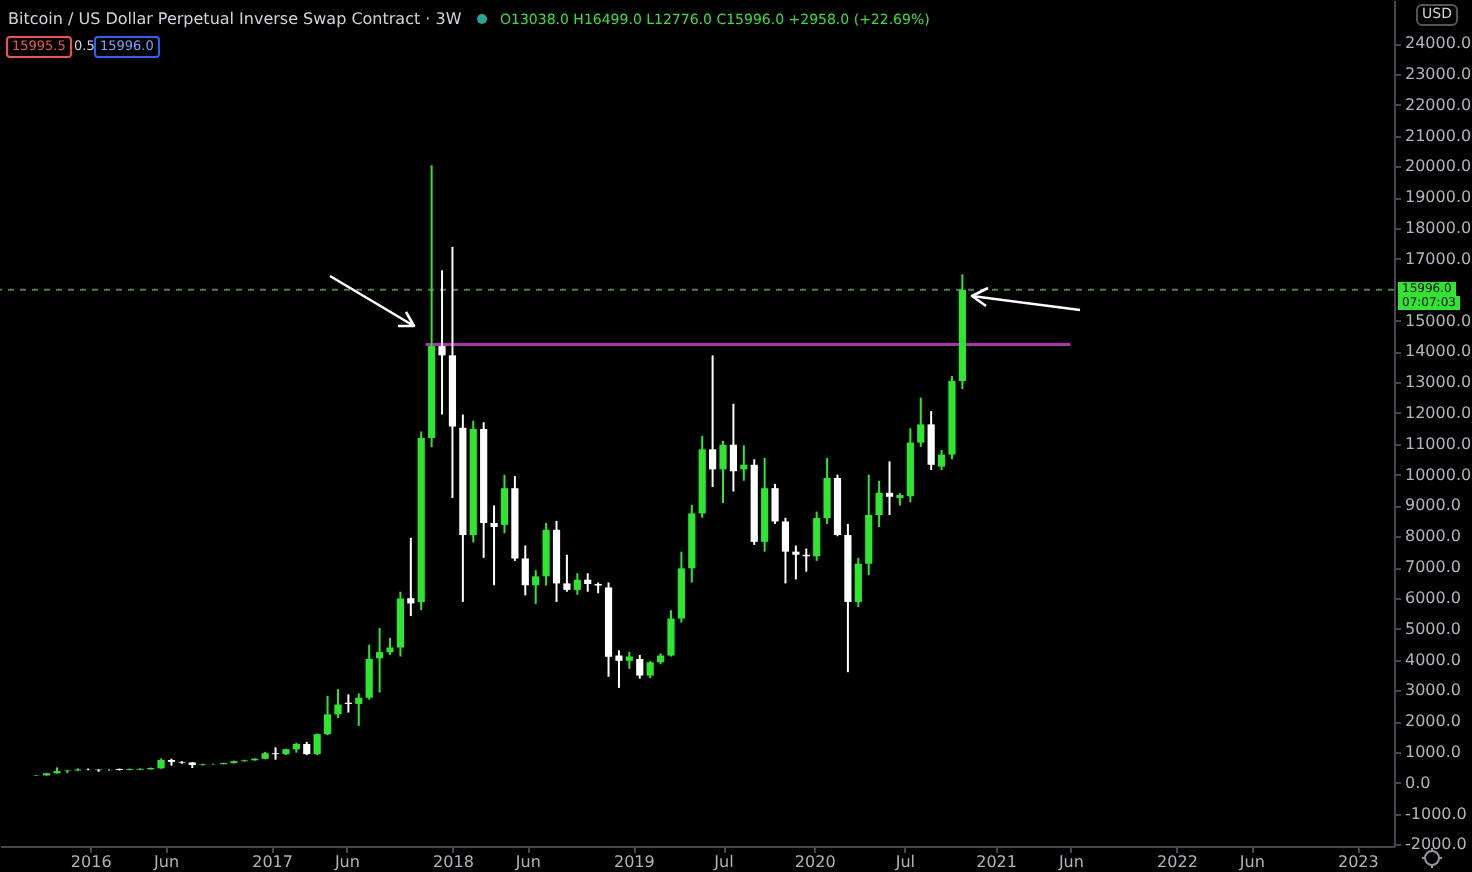 The height and width of the screenshot is (872, 1472). I want to click on y-tick-label: 17000.0, so click(1438, 258).